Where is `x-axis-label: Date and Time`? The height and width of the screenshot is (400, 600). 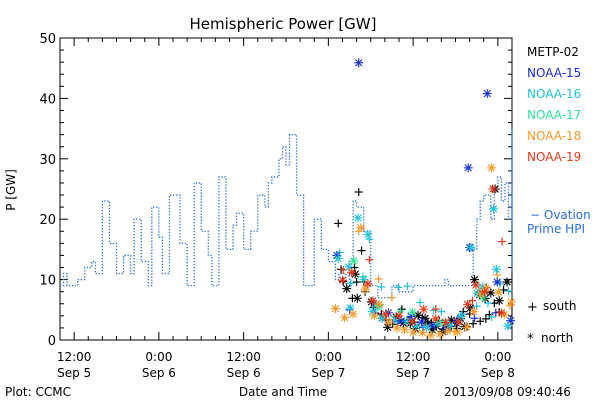
x-axis-label: Date and Time is located at coordinates (283, 392).